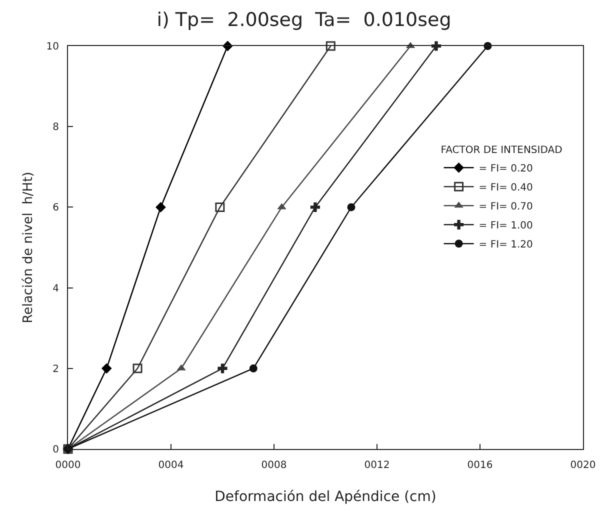  What do you see at coordinates (505, 207) in the screenshot?
I see `legend-label: = FI= 0.70` at bounding box center [505, 207].